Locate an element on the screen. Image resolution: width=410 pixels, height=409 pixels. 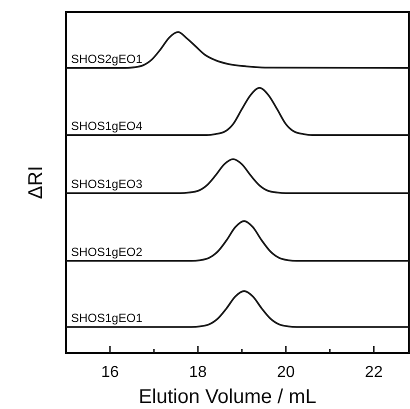
series-label: SHOS1gEO2 is located at coordinates (107, 251).